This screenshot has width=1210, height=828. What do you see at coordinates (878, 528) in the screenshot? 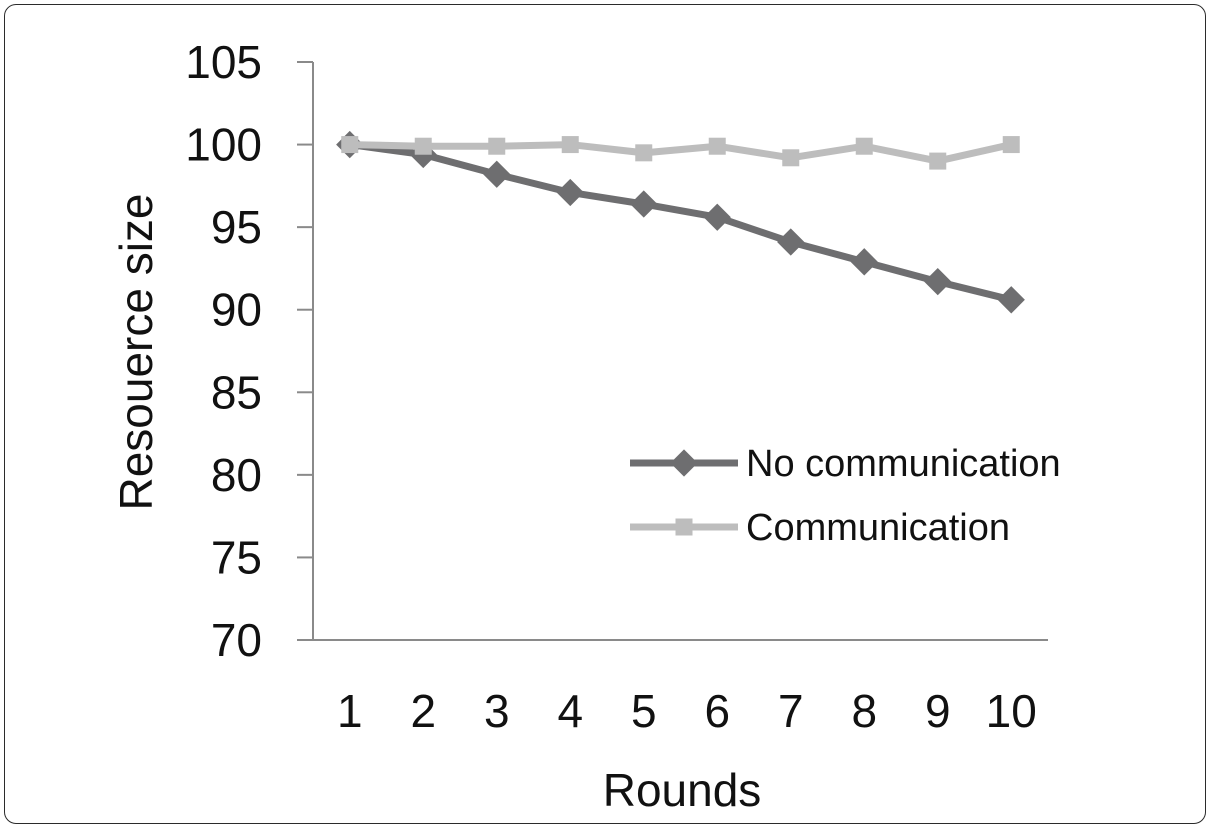
I see `legend-label: Communication` at bounding box center [878, 528].